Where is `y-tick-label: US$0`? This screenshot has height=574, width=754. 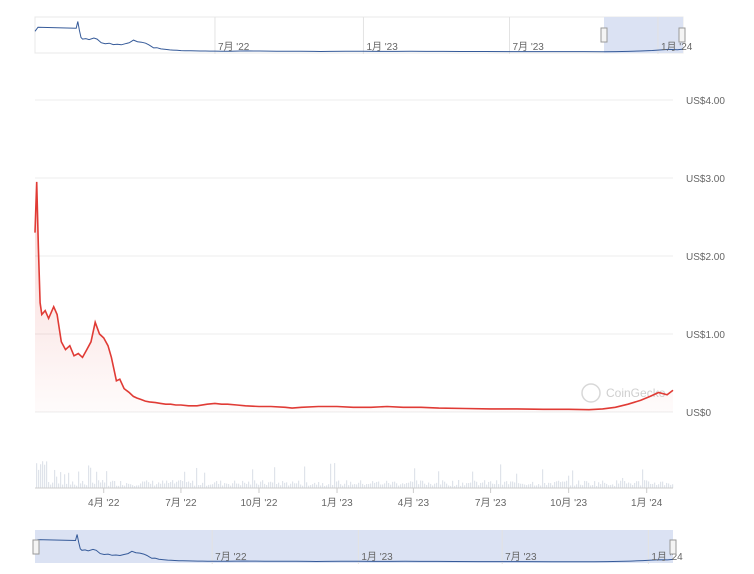
y-tick-label: US$0 is located at coordinates (698, 413).